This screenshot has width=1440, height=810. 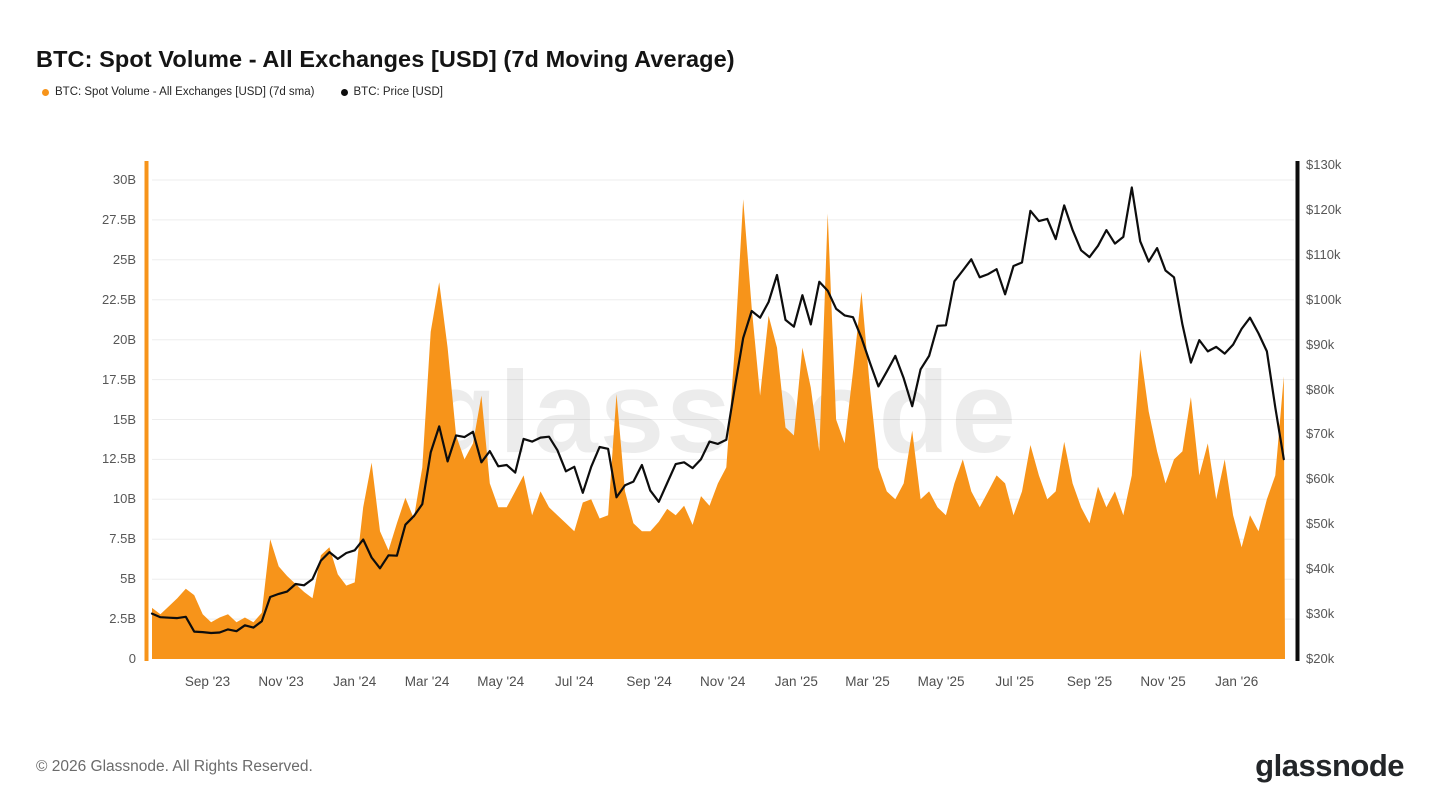 What do you see at coordinates (132, 658) in the screenshot?
I see `y-axis-left-tick: 0` at bounding box center [132, 658].